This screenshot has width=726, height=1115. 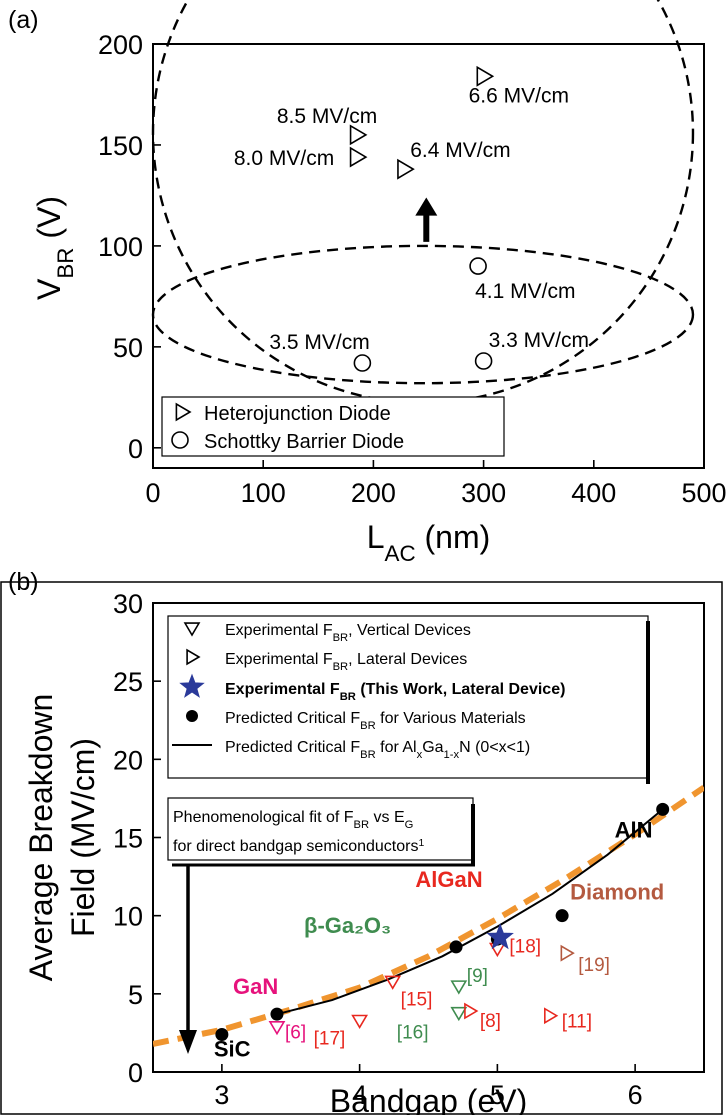 What do you see at coordinates (470, 912) in the screenshot?
I see `algan-predicted-curve` at bounding box center [470, 912].